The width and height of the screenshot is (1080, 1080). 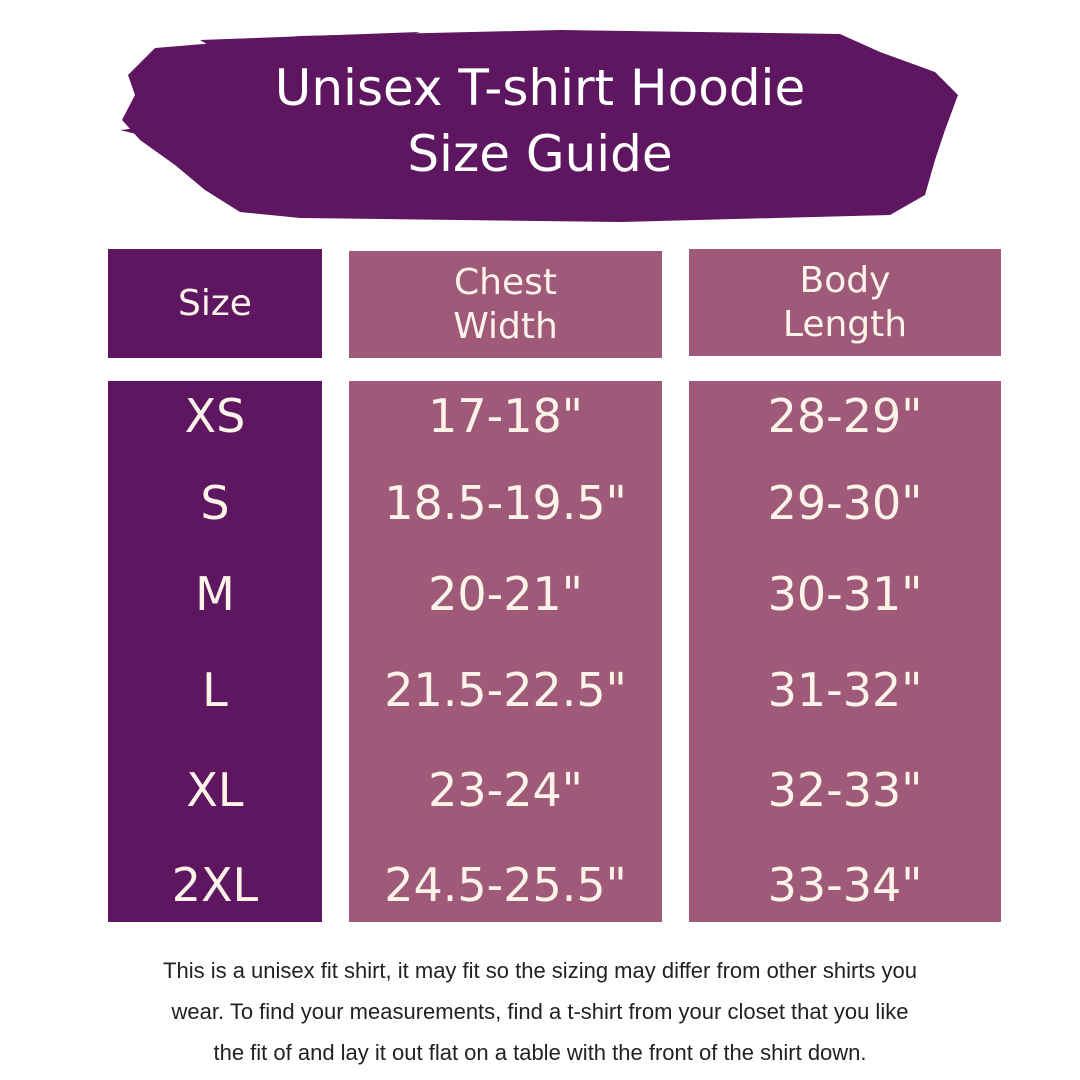 What do you see at coordinates (215, 503) in the screenshot?
I see `cell-size: S` at bounding box center [215, 503].